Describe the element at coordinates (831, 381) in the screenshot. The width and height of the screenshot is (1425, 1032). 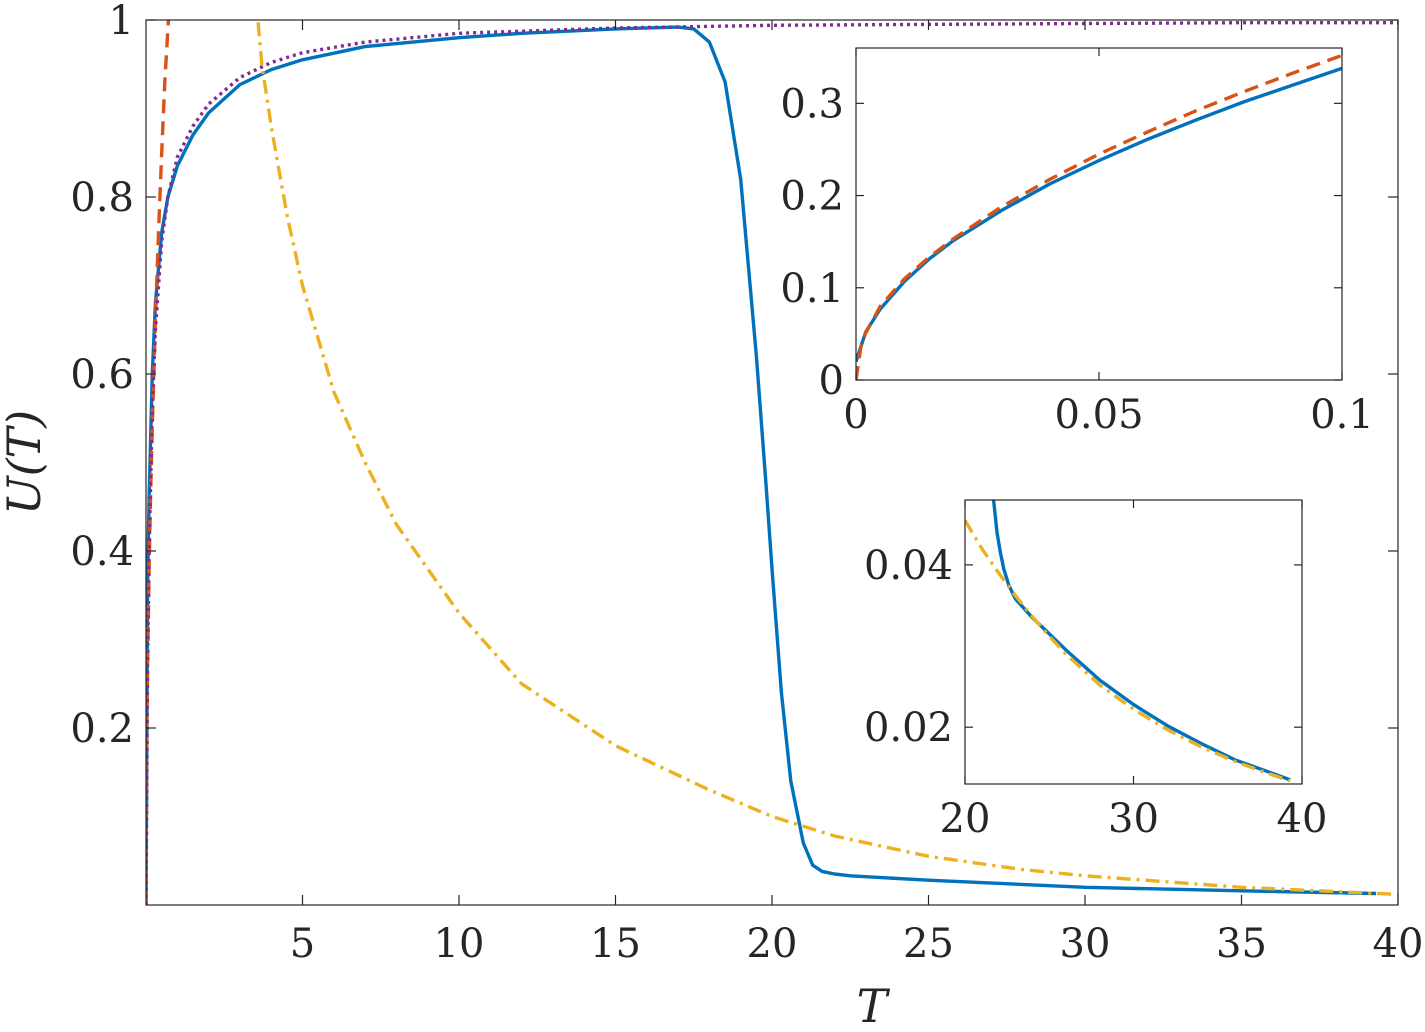
I see `inset_small-y-tick-label: 0` at that location.